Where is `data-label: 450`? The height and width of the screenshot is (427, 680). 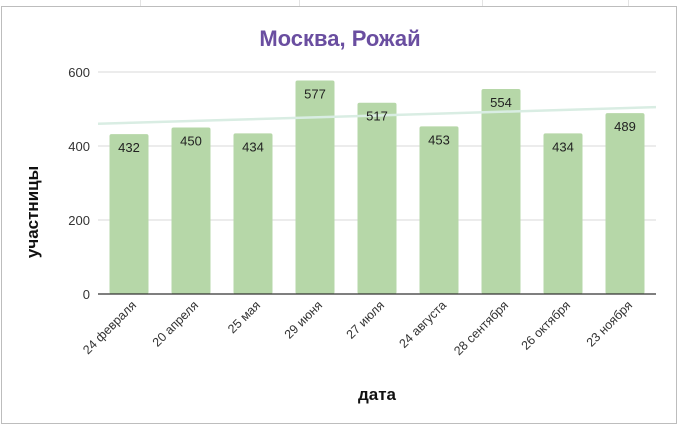
data-label: 450 is located at coordinates (191, 141).